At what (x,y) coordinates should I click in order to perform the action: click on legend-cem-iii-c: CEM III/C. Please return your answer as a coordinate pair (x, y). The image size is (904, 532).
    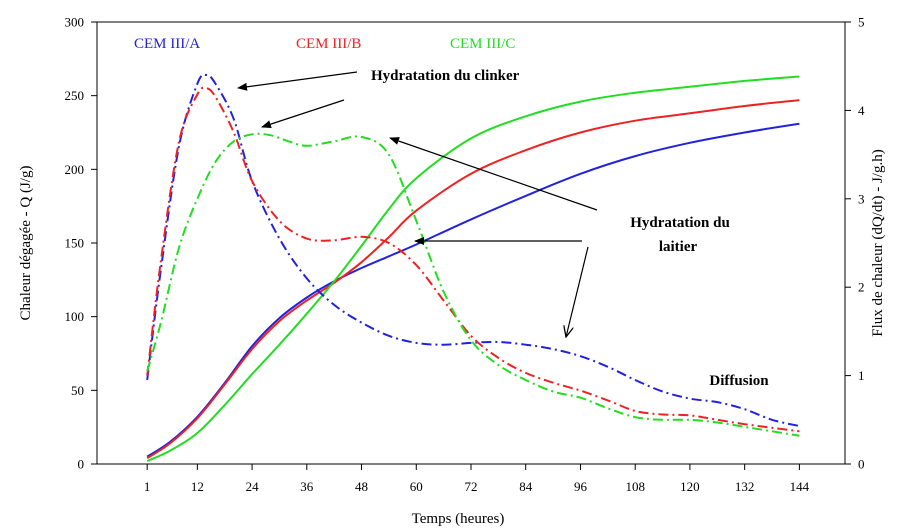
    Looking at the image, I should click on (482, 44).